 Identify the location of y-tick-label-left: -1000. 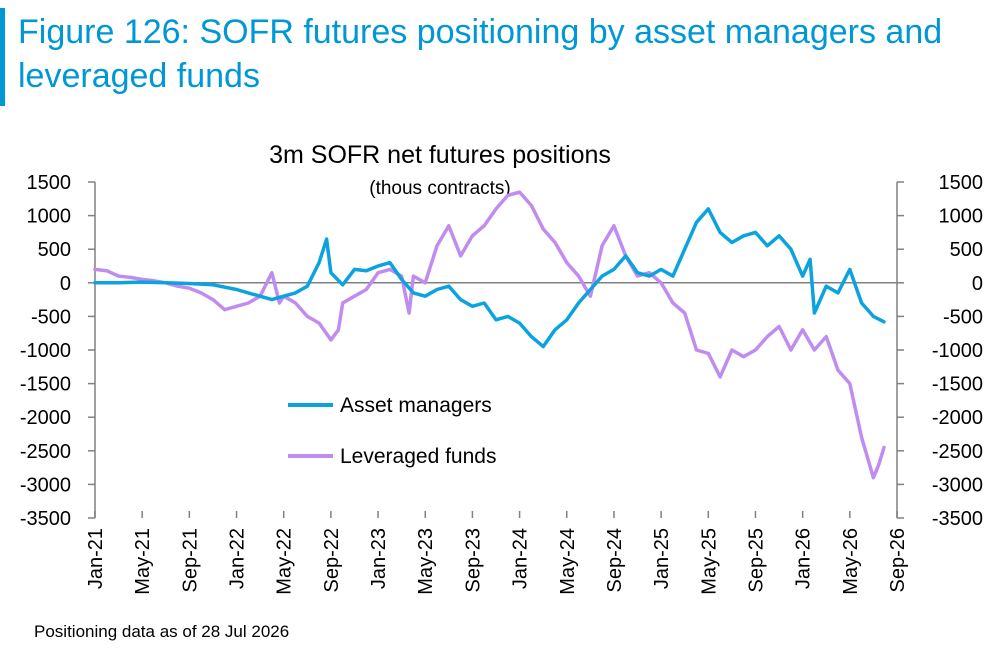
(45, 351).